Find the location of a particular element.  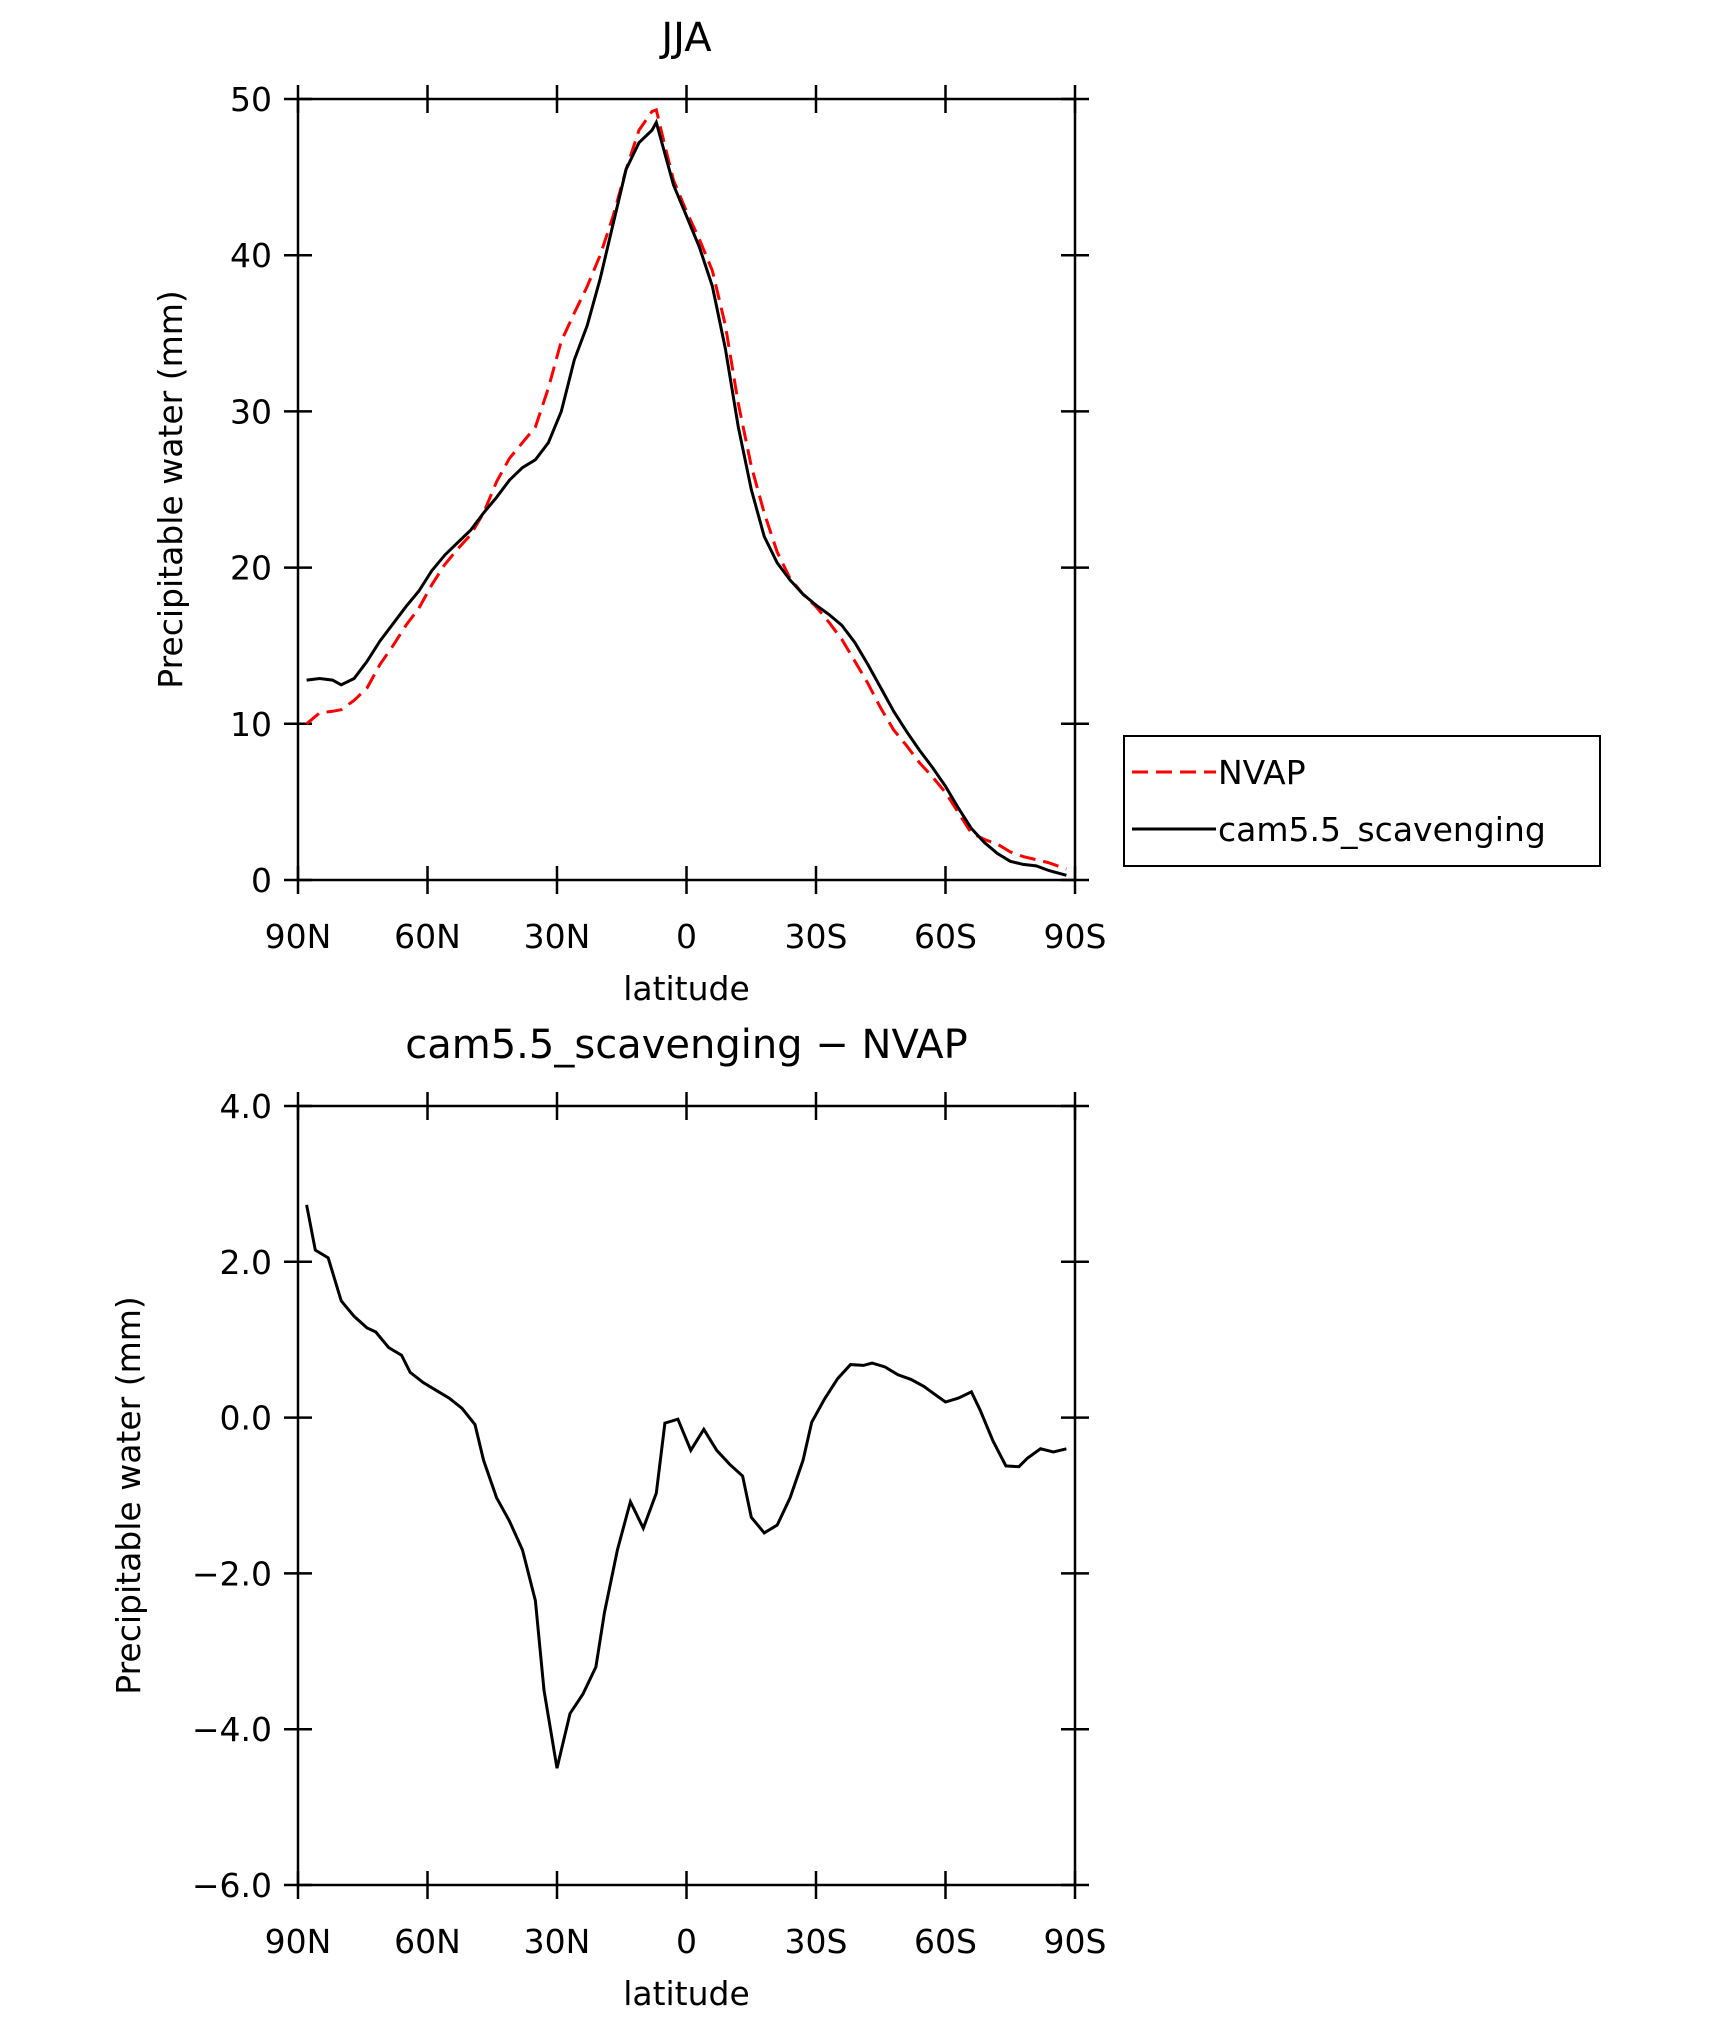

y-tick-label: 20 is located at coordinates (251, 568).